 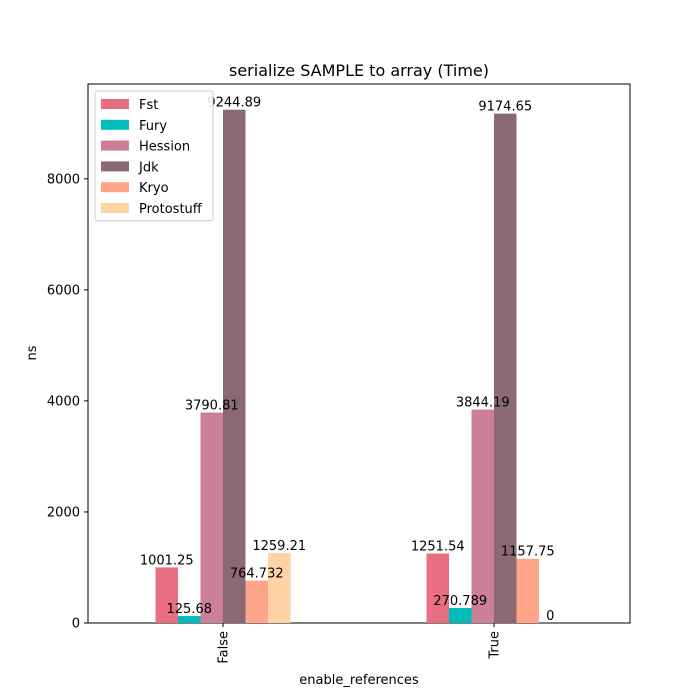 What do you see at coordinates (63, 401) in the screenshot?
I see `y-tick-label: 4000` at bounding box center [63, 401].